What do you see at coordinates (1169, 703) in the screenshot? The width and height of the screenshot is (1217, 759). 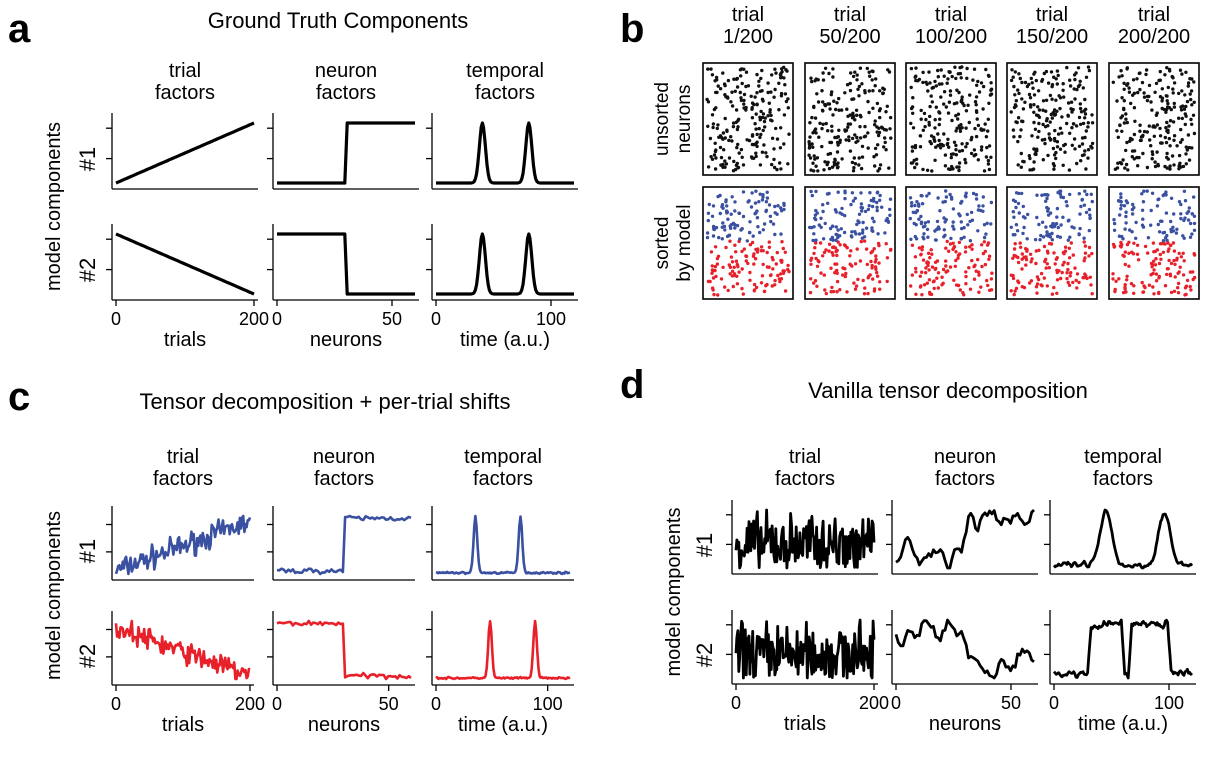 I see `panel-d-x-tick-label: 100` at bounding box center [1169, 703].